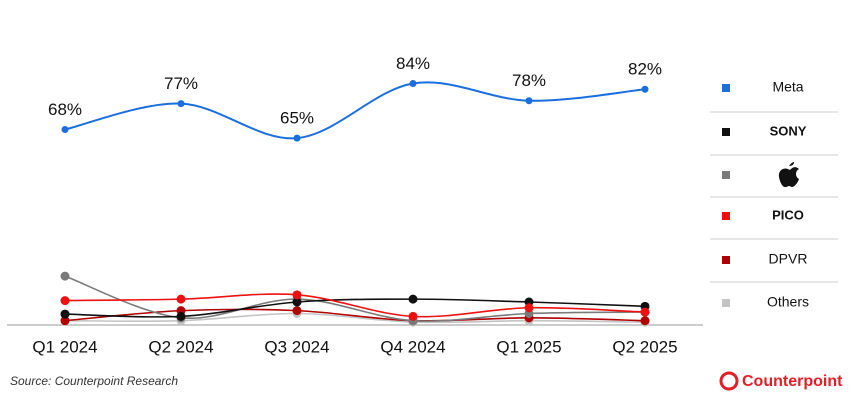 Image resolution: width=861 pixels, height=402 pixels. What do you see at coordinates (412, 346) in the screenshot?
I see `x-tick-label: Q4 2024` at bounding box center [412, 346].